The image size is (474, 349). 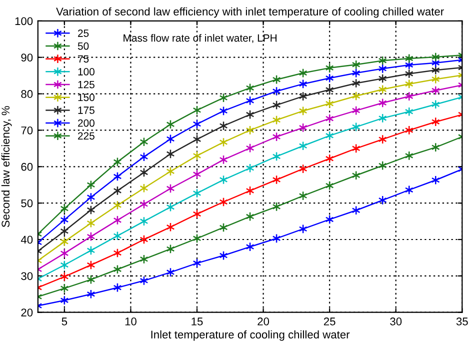 I want to click on legend-label: 125, so click(x=86, y=84).